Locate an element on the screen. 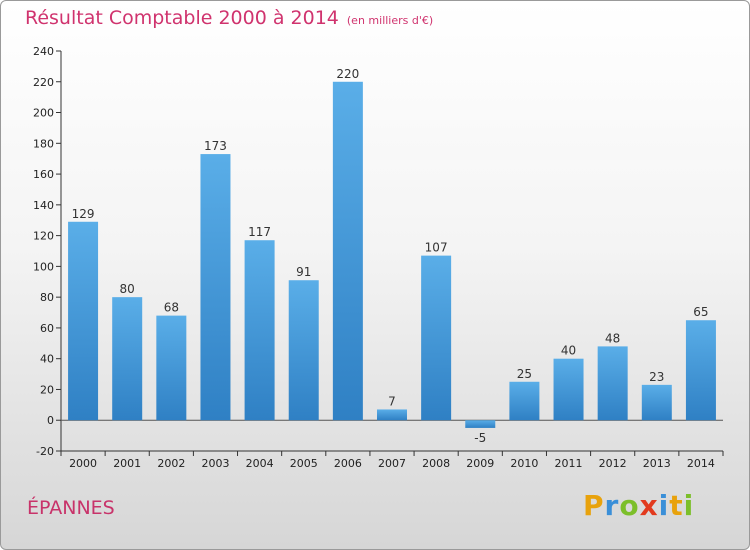 Image resolution: width=750 pixels, height=550 pixels. y-tick-label: 140 is located at coordinates (43, 205).